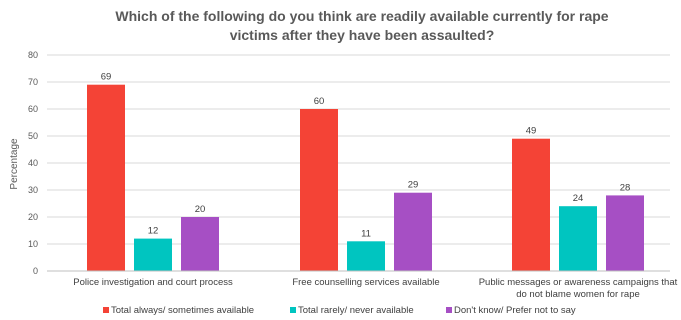 The height and width of the screenshot is (320, 681). Describe the element at coordinates (356, 310) in the screenshot. I see `legend-label: Total rarely/ never available` at that location.